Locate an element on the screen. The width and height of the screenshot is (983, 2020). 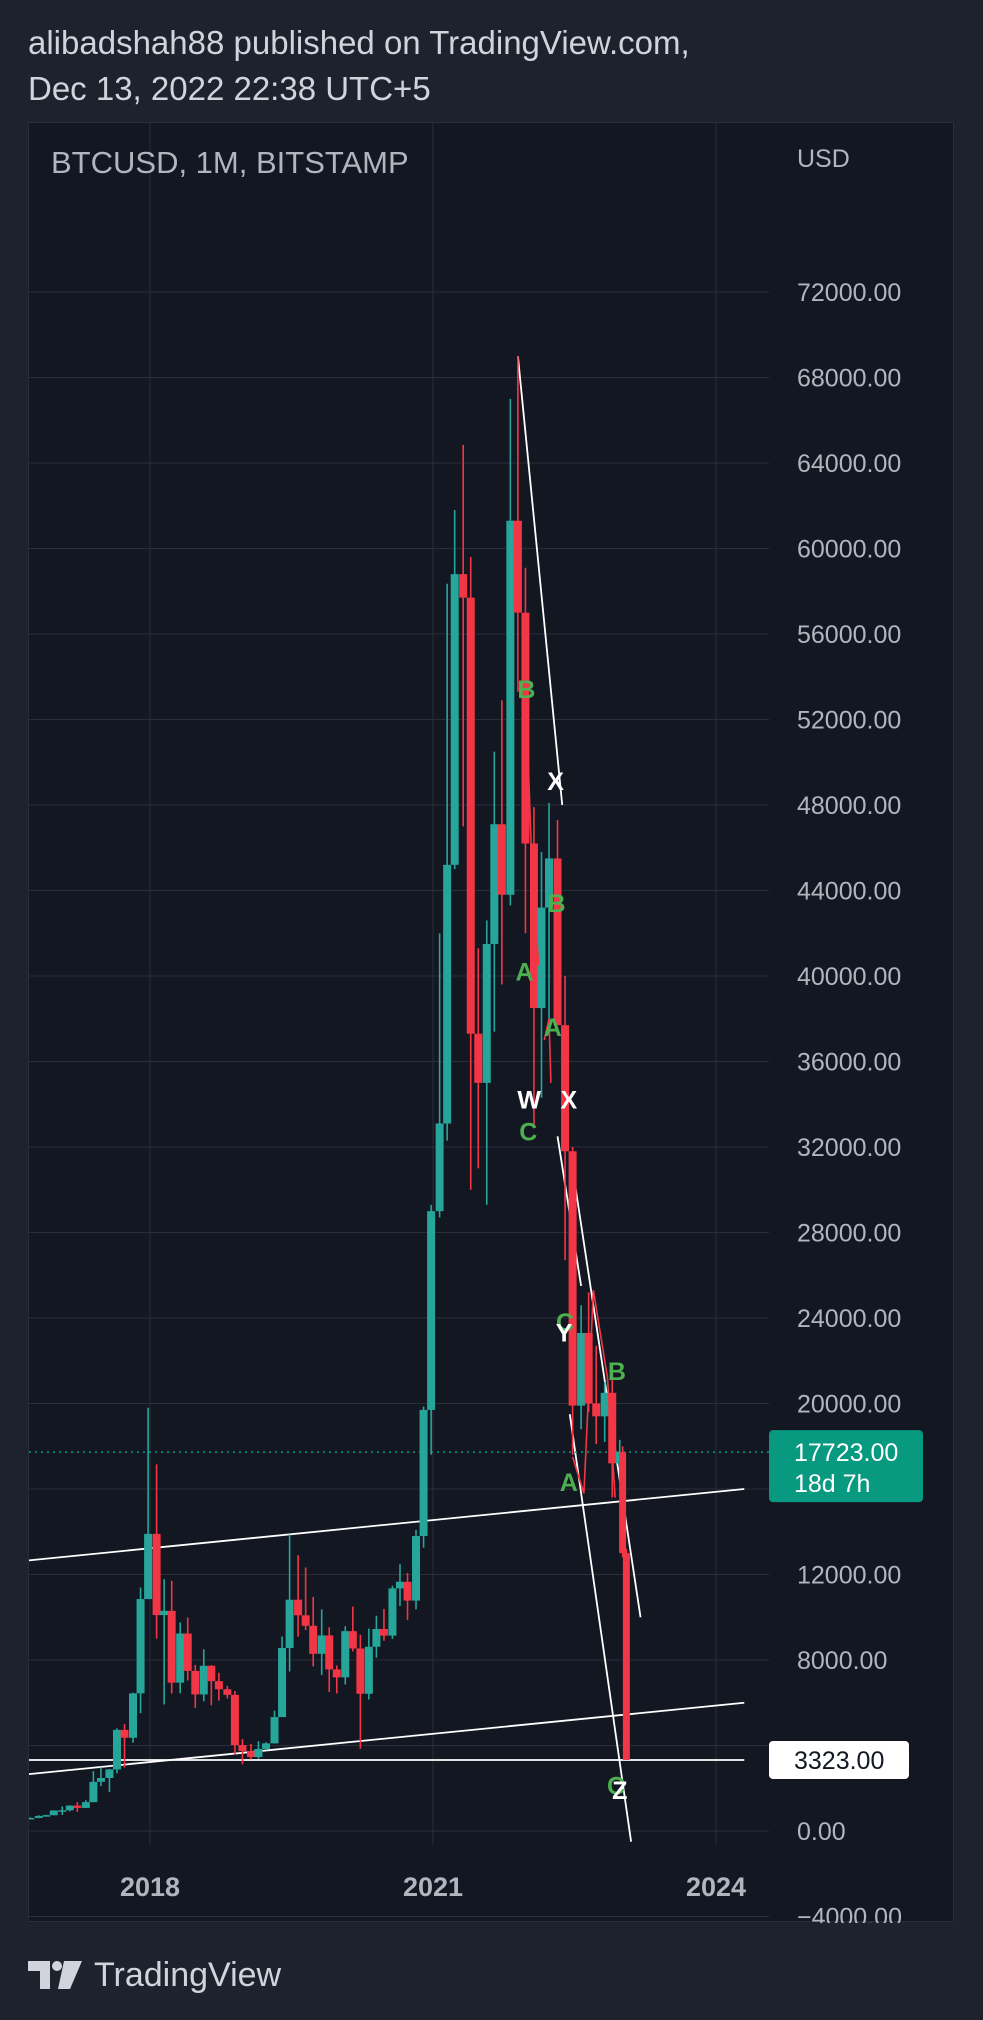
y-tick-label: 72000.00 is located at coordinates (849, 293).